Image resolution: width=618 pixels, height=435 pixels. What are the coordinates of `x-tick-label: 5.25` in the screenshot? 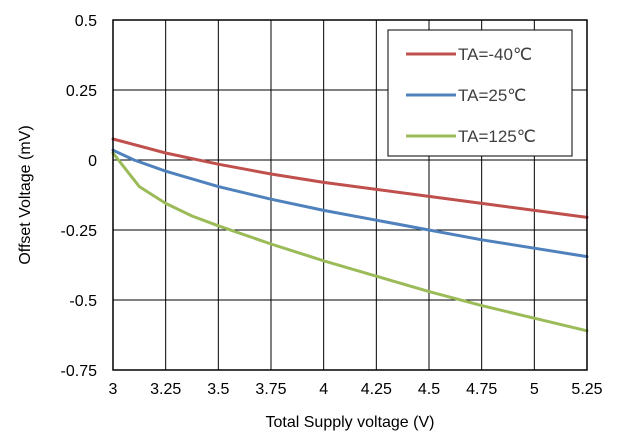 It's located at (586, 389).